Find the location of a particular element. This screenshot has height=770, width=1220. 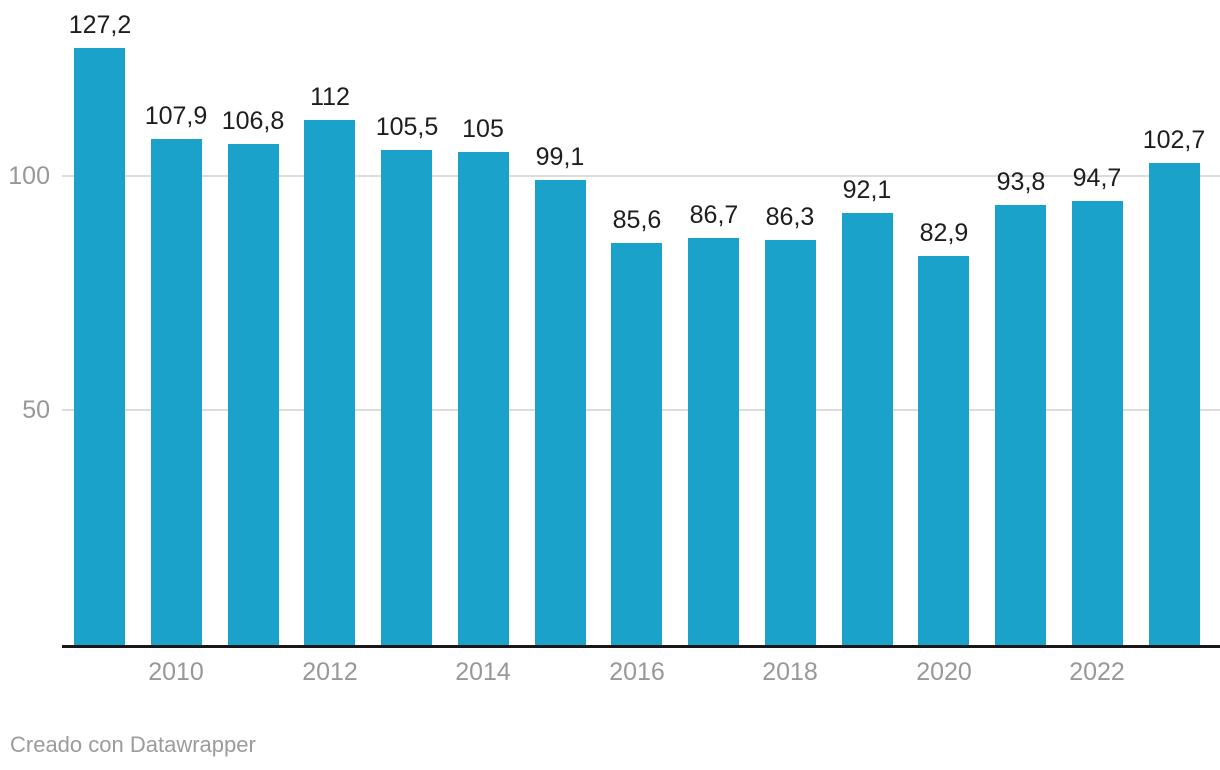

bar-value-label: 86,7 is located at coordinates (714, 215).